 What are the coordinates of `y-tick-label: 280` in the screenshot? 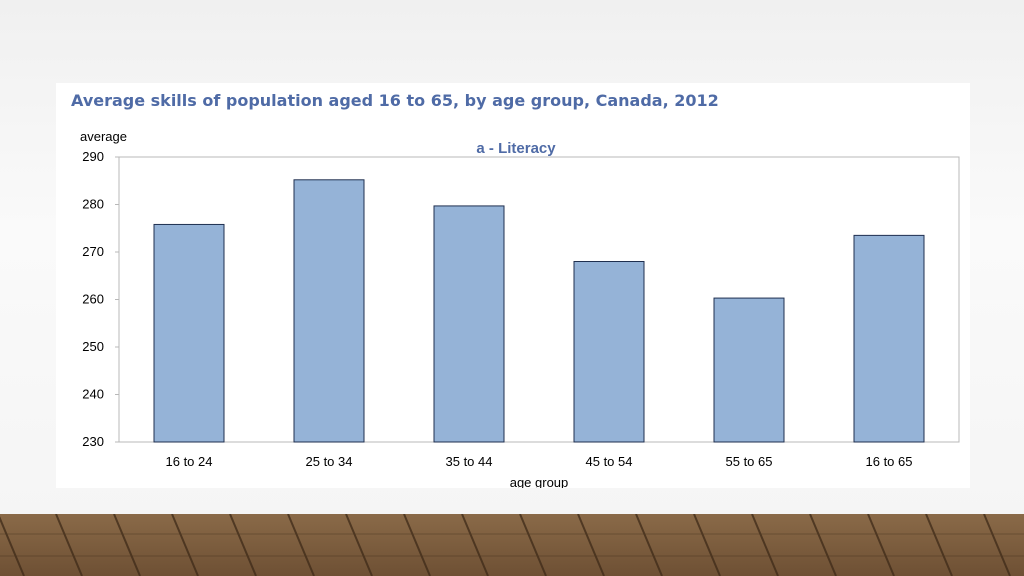 It's located at (93, 204).